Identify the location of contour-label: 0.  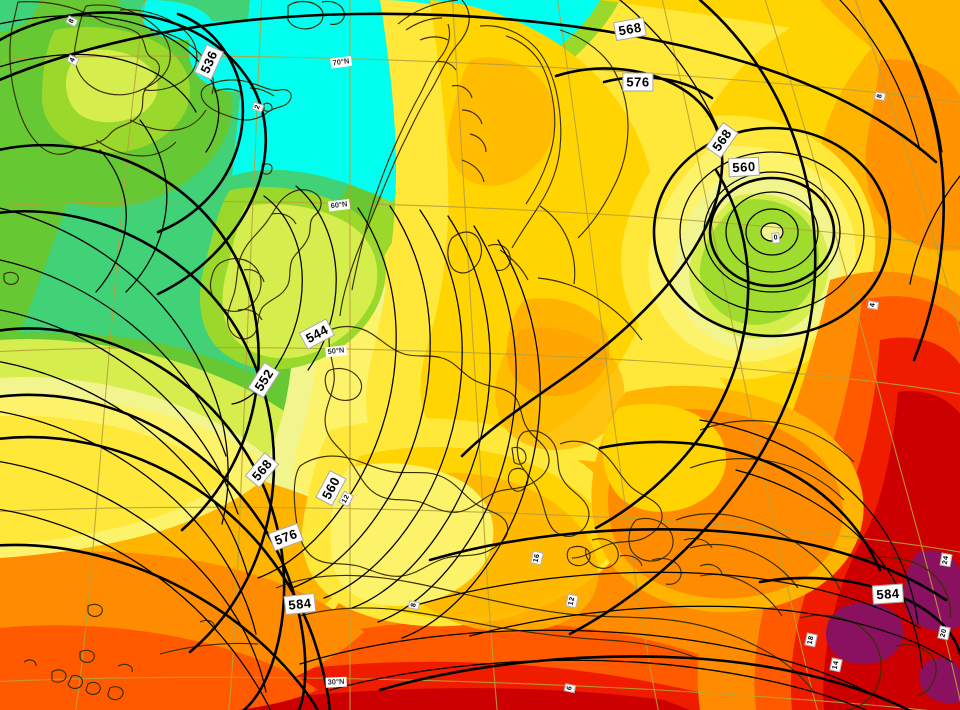
(776, 238).